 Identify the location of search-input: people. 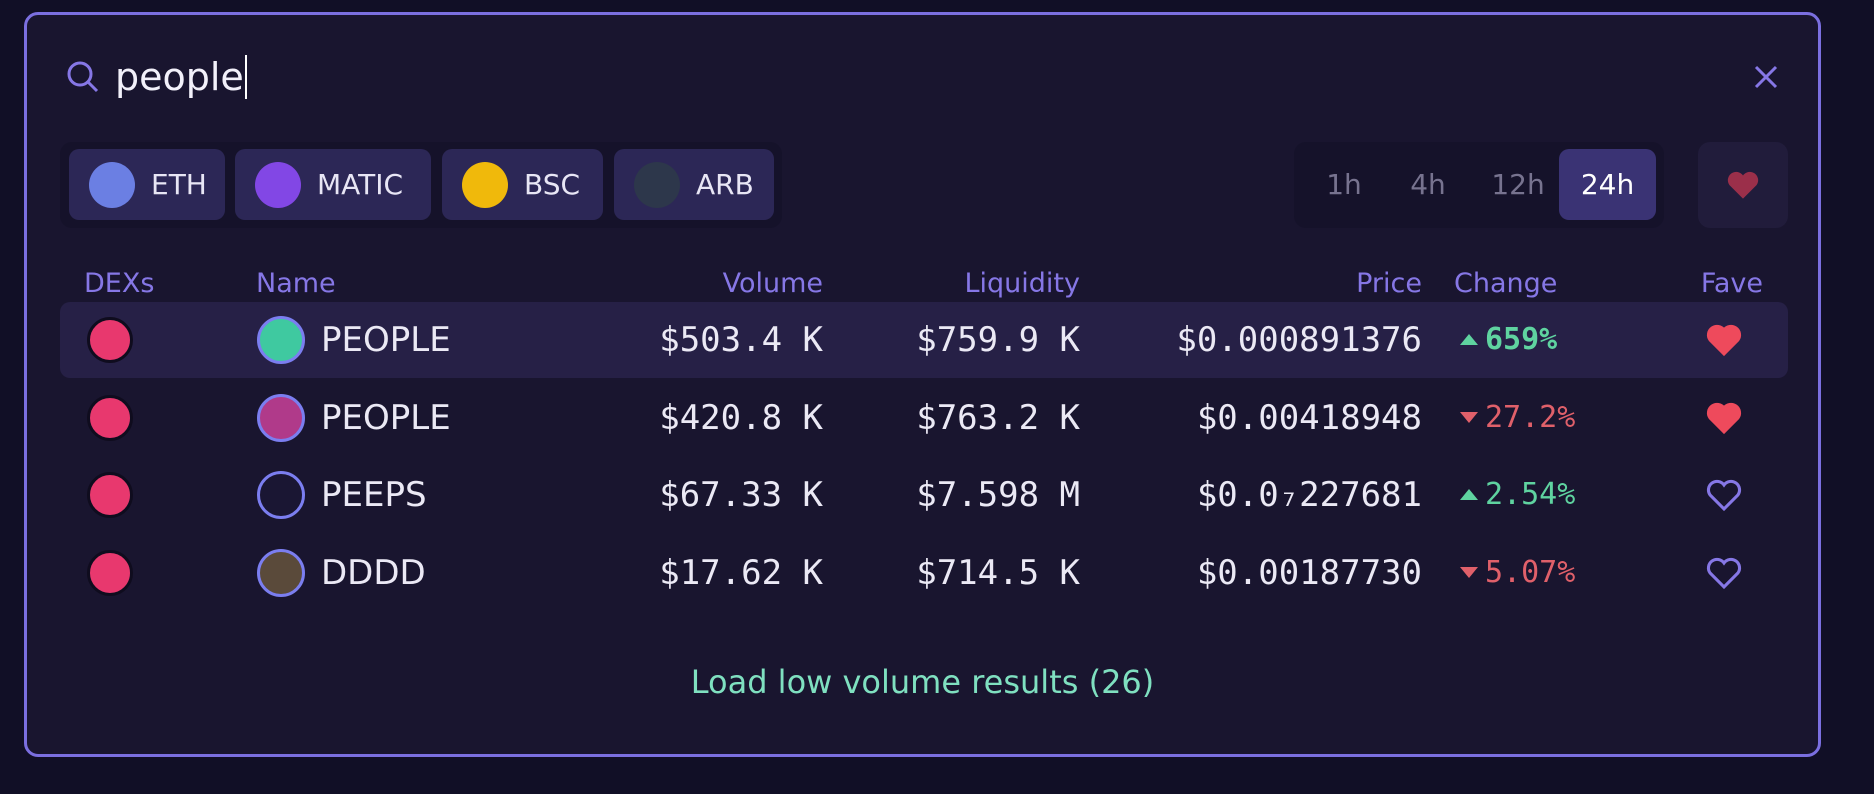
(181, 77).